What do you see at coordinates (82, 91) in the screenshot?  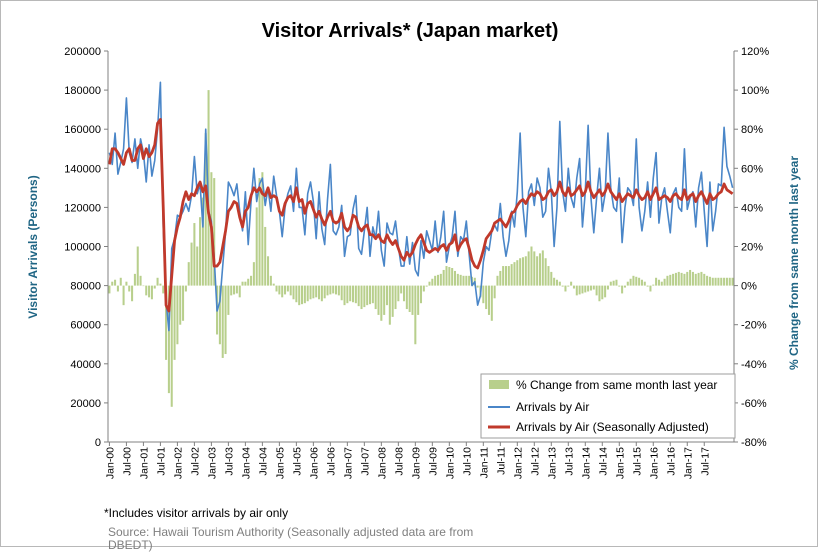 I see `y-tick-label: 180000` at bounding box center [82, 91].